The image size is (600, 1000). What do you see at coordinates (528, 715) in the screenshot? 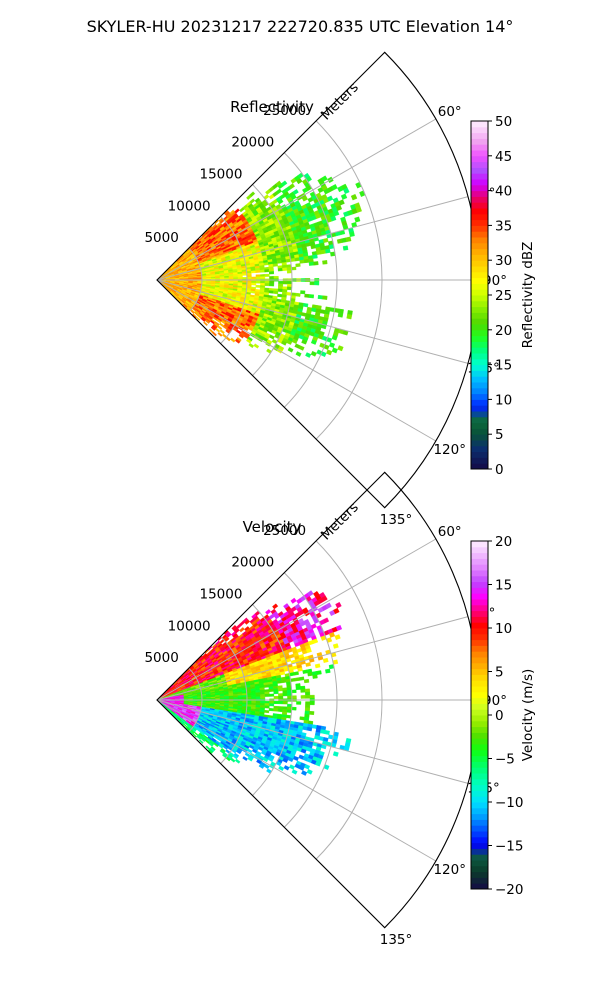
I see `velocity-colorbar-label: Velocity (m/s)` at bounding box center [528, 715].